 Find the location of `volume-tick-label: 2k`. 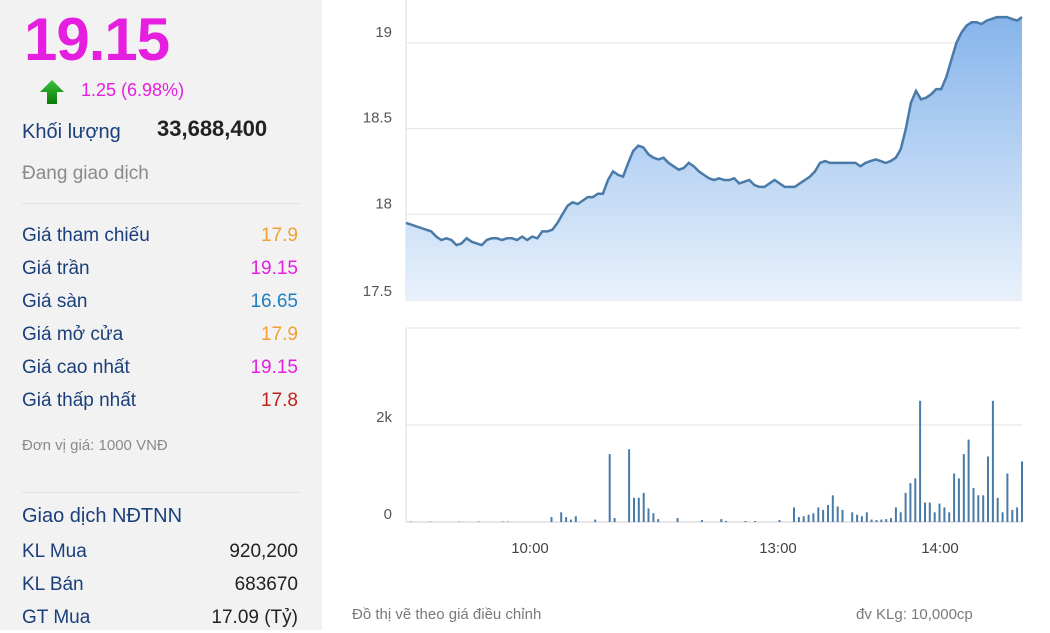

volume-tick-label: 2k is located at coordinates (384, 417).